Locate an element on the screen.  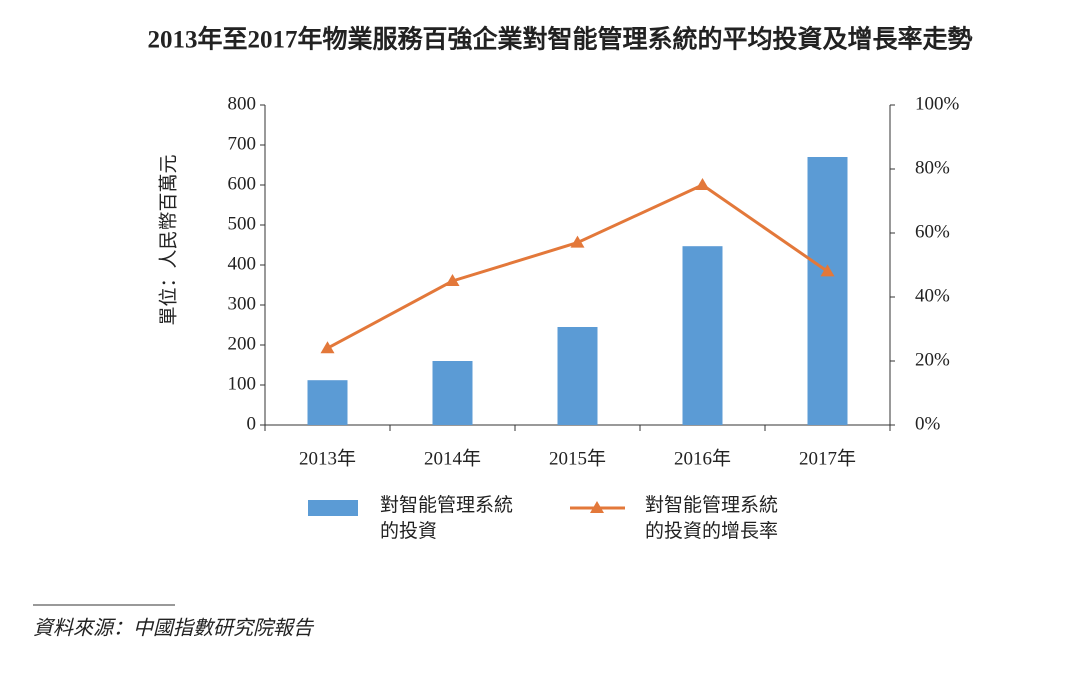
y-tick-label: 0 is located at coordinates (252, 423).